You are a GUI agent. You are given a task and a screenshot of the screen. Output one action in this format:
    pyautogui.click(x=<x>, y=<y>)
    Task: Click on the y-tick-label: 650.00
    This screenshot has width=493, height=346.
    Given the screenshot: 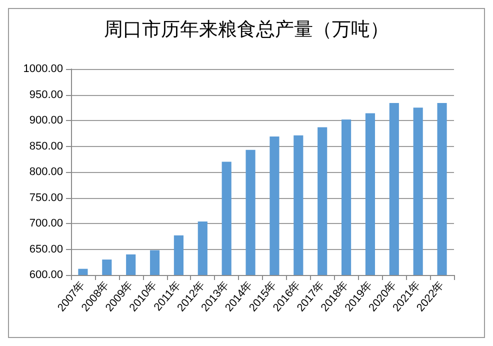 What is the action you would take?
    pyautogui.click(x=46, y=249)
    